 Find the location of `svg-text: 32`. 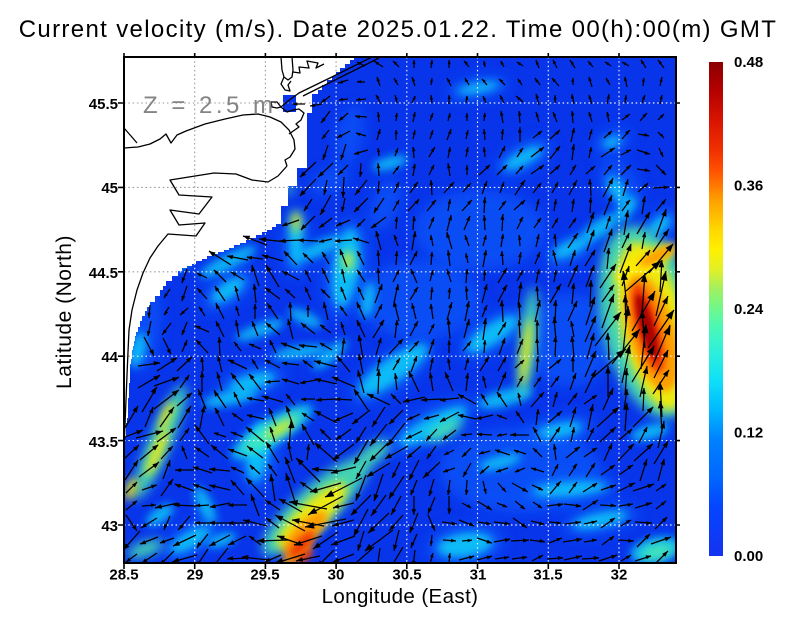

svg-text: 32 is located at coordinates (619, 575).